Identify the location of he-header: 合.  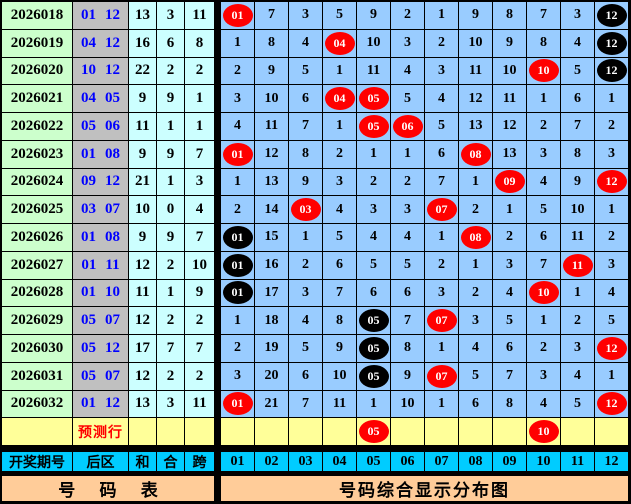
(171, 462).